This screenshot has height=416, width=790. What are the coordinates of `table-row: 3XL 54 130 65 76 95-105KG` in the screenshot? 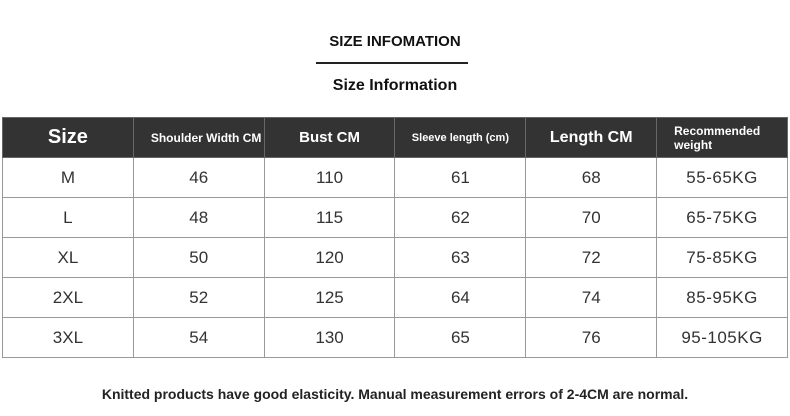 It's located at (395, 337).